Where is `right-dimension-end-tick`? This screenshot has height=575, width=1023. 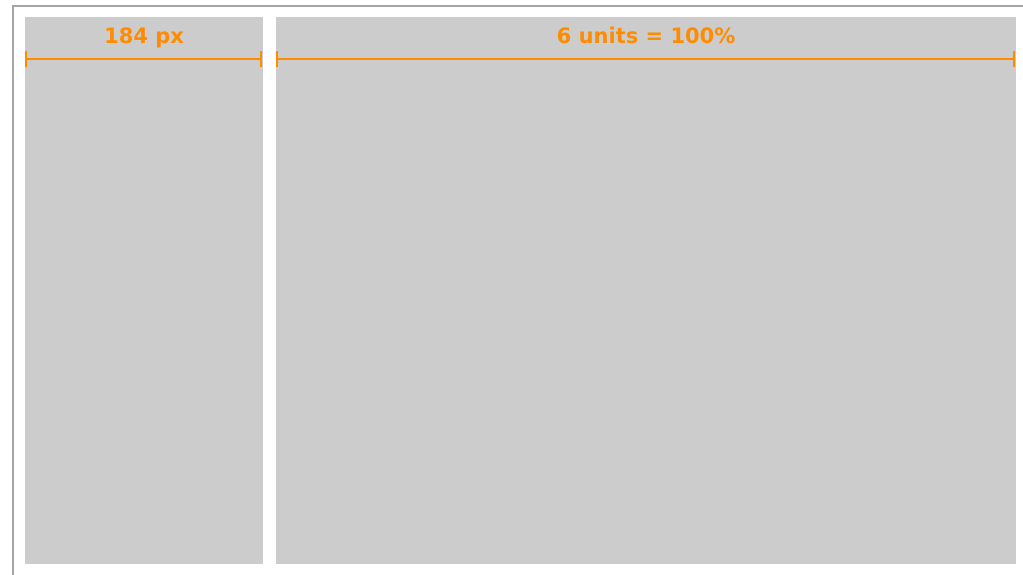
right-dimension-end-tick is located at coordinates (1014, 59).